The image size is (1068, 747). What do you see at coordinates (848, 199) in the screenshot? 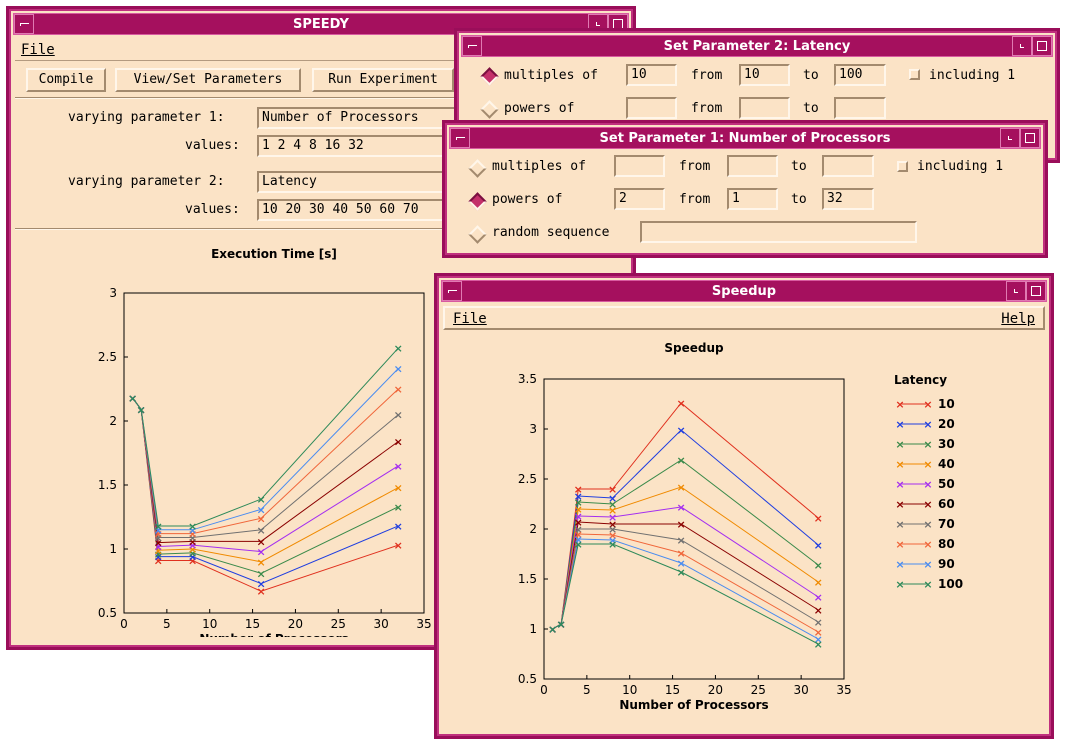
I see `proc-powers-to-field: 32` at bounding box center [848, 199].